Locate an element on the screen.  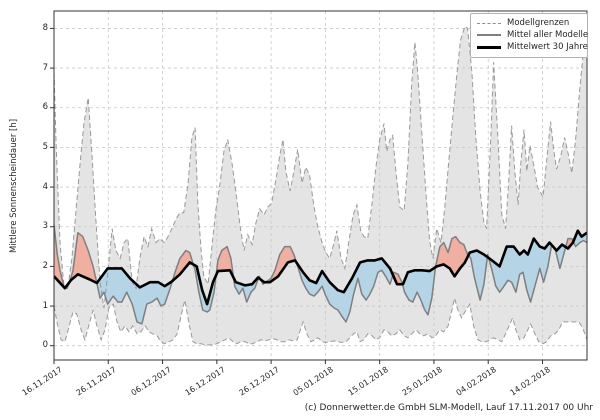
legend-item-mittel-aller-modelle: Mittel aller Modelle is located at coordinates (532, 35).